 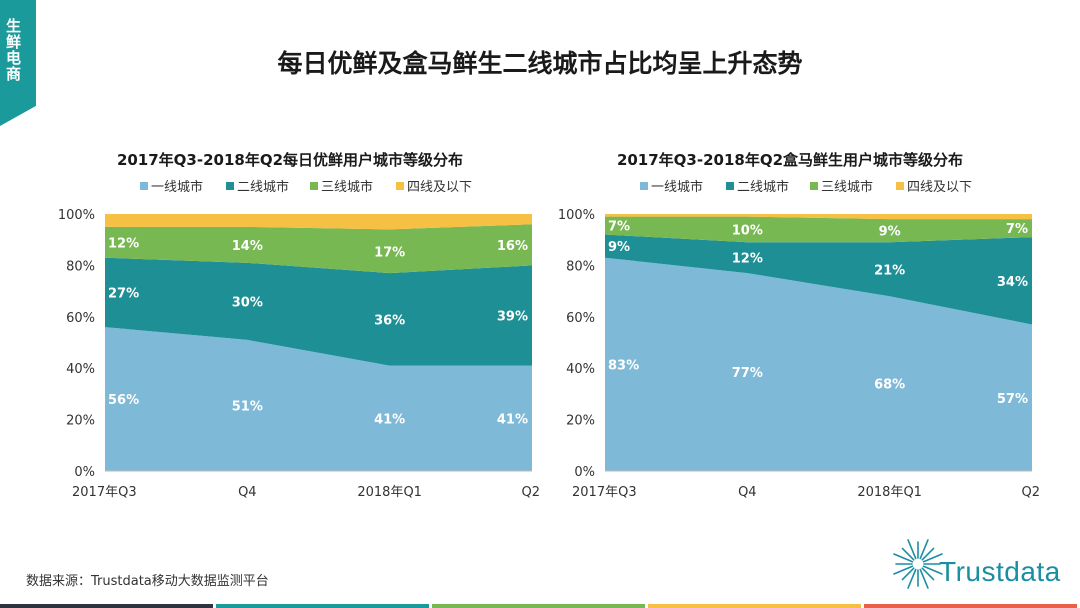 What do you see at coordinates (747, 230) in the screenshot?
I see `data-label: 10%` at bounding box center [747, 230].